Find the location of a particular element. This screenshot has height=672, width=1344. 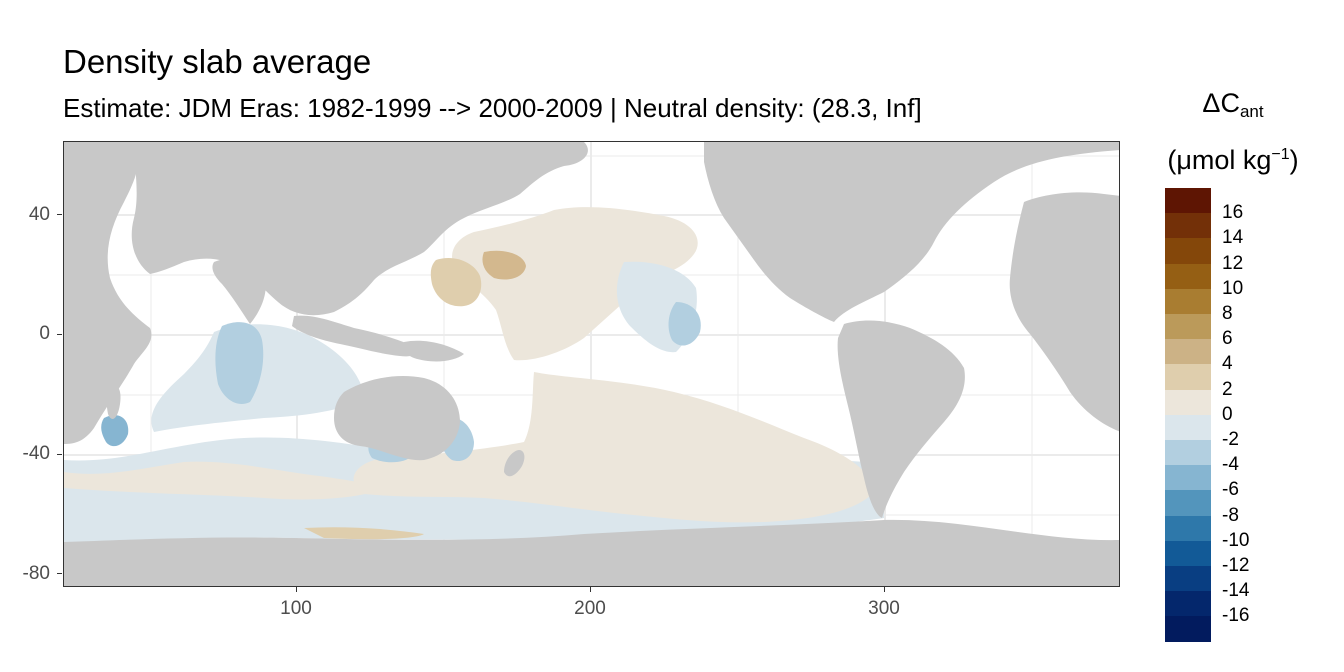

legend-title: ΔCant (μmol kg−1) is located at coordinates (1233, 130).